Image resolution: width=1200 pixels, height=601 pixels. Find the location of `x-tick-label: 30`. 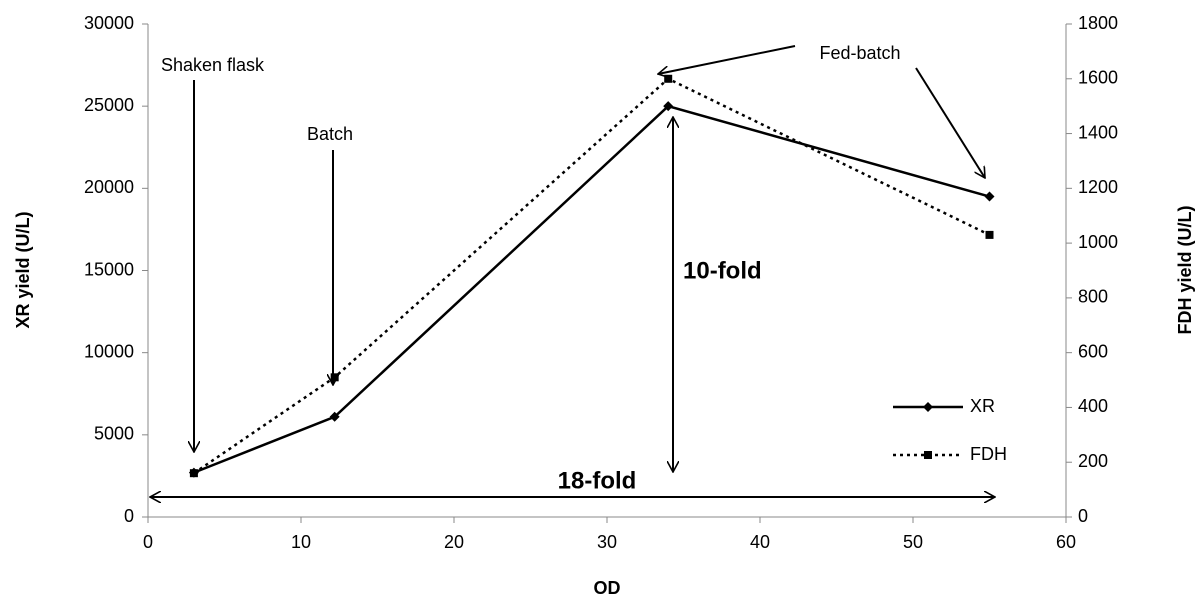

x-tick-label: 30 is located at coordinates (607, 542).